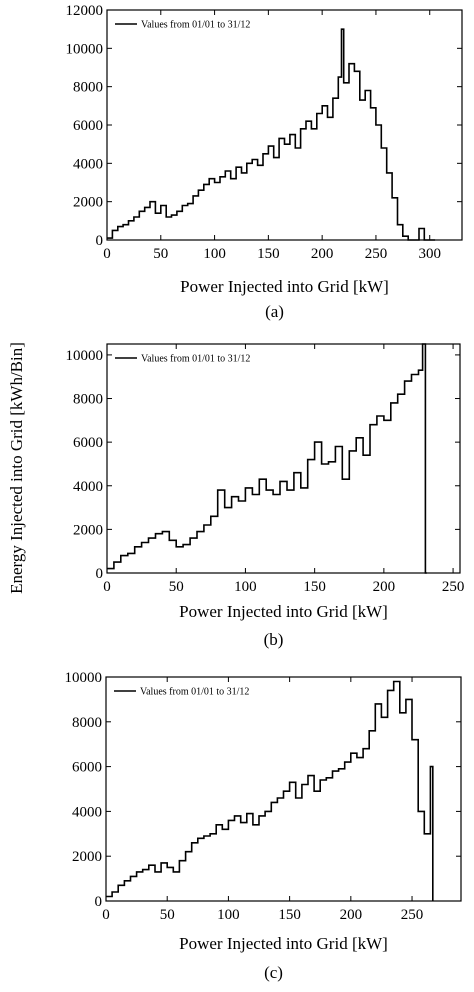 Image resolution: width=474 pixels, height=992 pixels. What do you see at coordinates (16, 468) in the screenshot?
I see `shared-y-axis-label: Energy Injected into Grid [kWh/Bin]` at bounding box center [16, 468].